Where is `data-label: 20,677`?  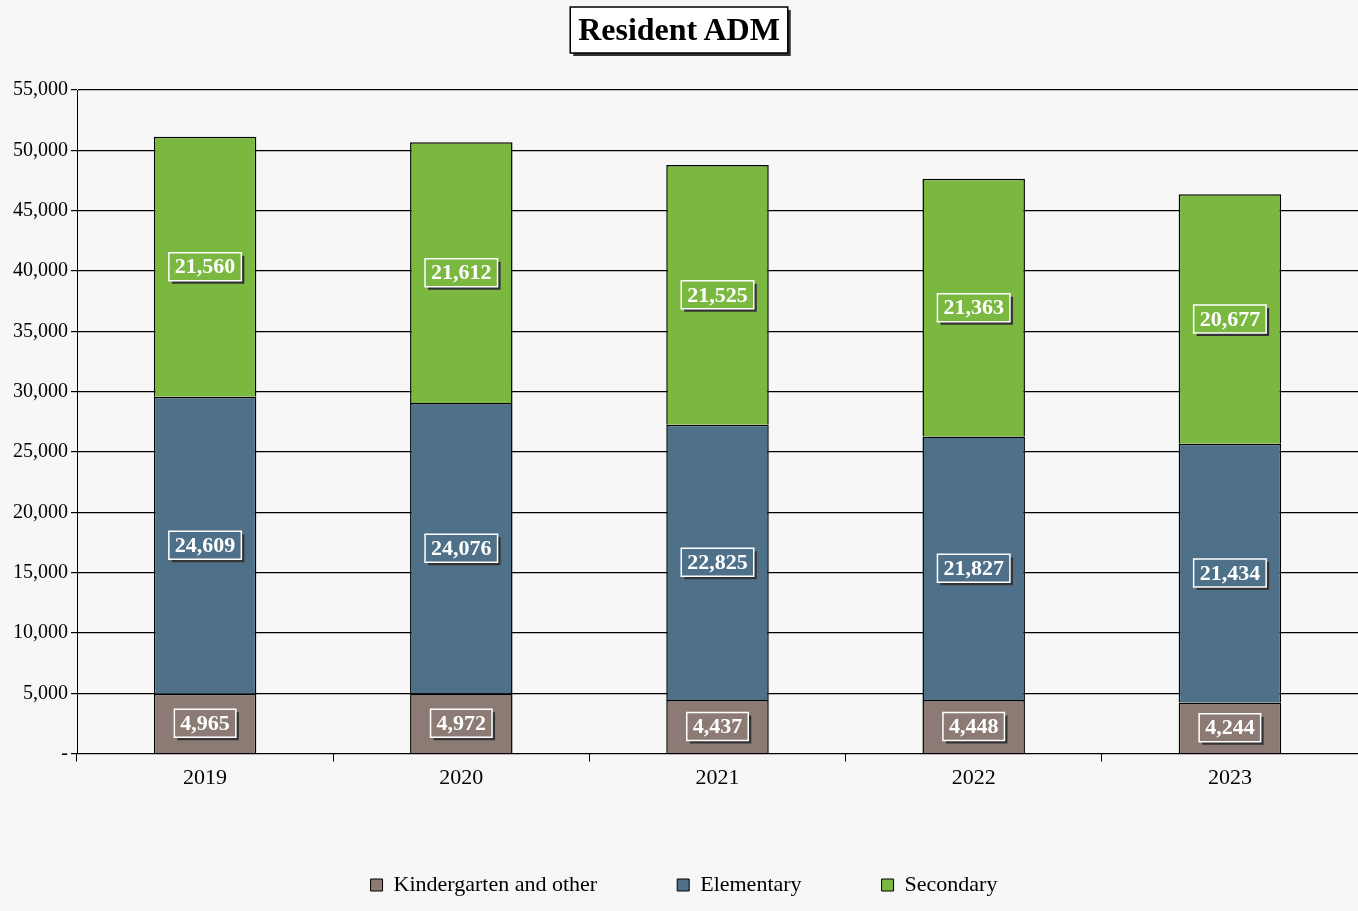
data-label: 20,677 is located at coordinates (1230, 318).